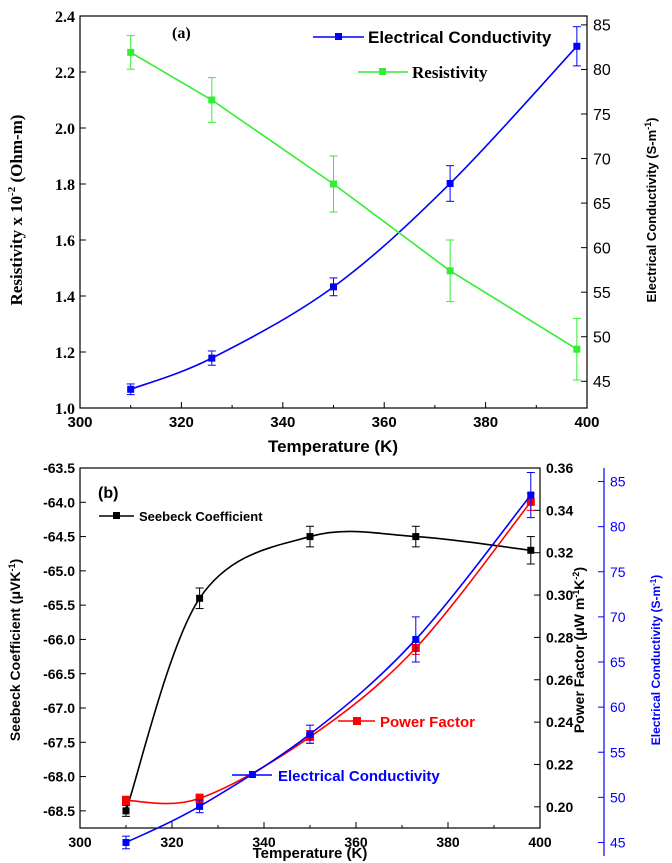 The width and height of the screenshot is (672, 863). Describe the element at coordinates (333, 446) in the screenshot. I see `panel-a-x-axis-title: Temperature (K)` at that location.